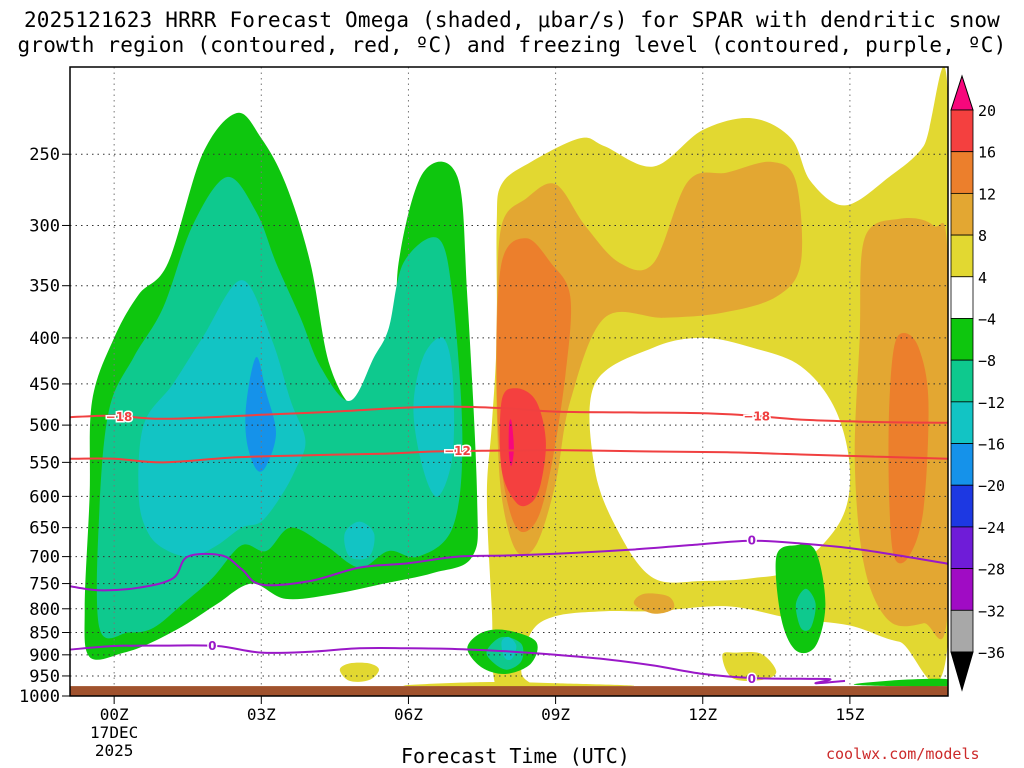  Describe the element at coordinates (987, 361) in the screenshot. I see `colorbar-label: −8` at that location.